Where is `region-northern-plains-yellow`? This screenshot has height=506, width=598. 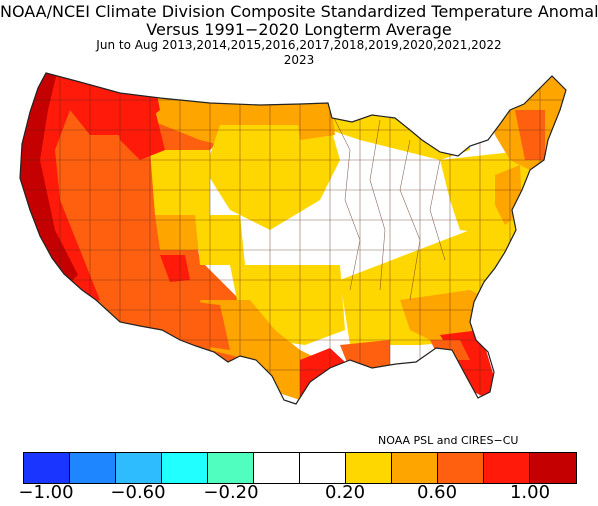 region-northern-plains-yellow is located at coordinates (272, 177).